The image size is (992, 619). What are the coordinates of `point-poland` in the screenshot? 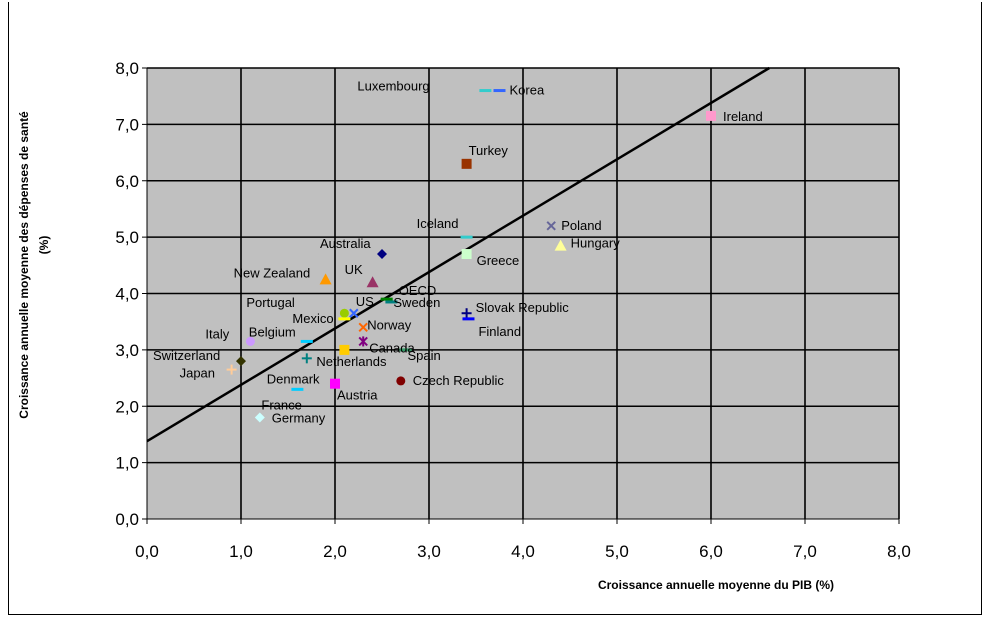 It's located at (551, 226).